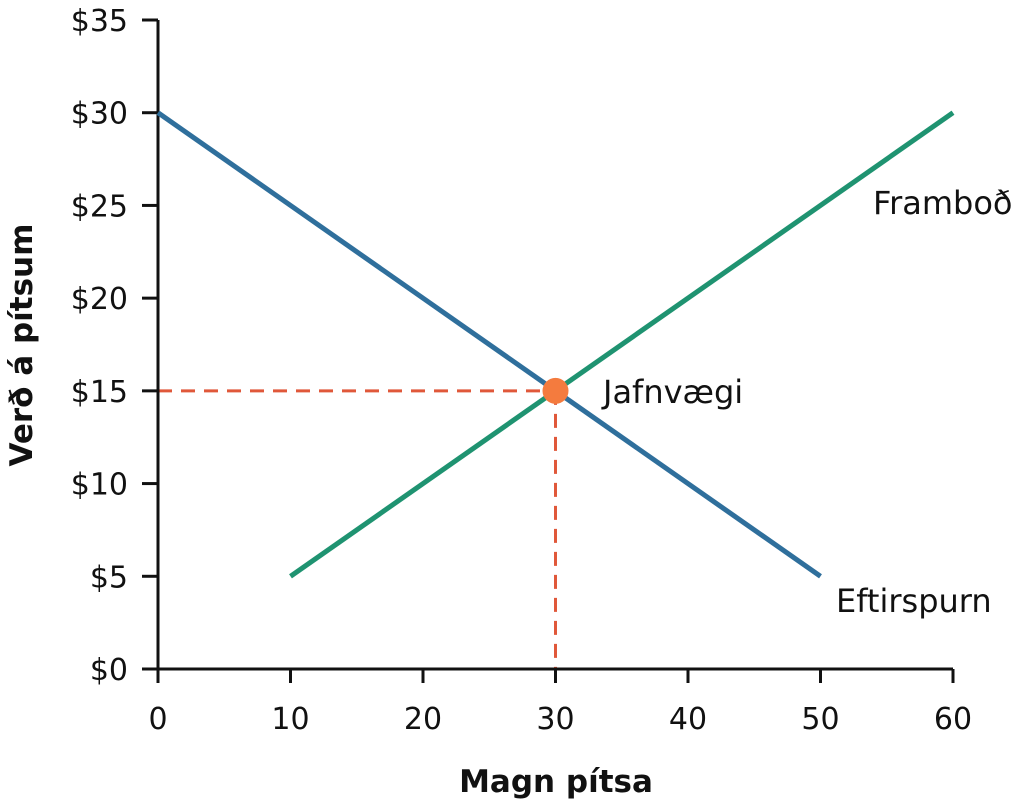 The height and width of the screenshot is (811, 1033). What do you see at coordinates (157, 719) in the screenshot?
I see `x-tick-label: 0` at bounding box center [157, 719].